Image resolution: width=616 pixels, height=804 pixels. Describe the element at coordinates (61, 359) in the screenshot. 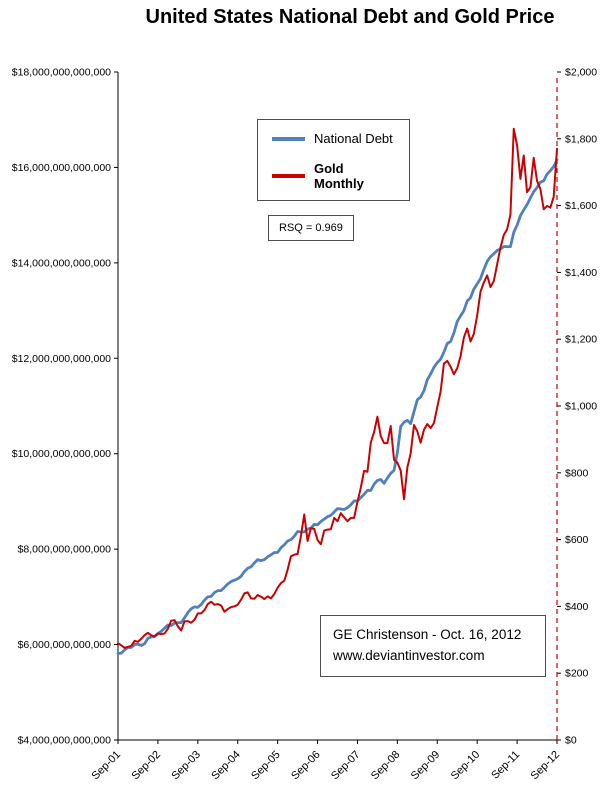

I see `left-axis-tick-label: $12,000,000,000,000` at that location.